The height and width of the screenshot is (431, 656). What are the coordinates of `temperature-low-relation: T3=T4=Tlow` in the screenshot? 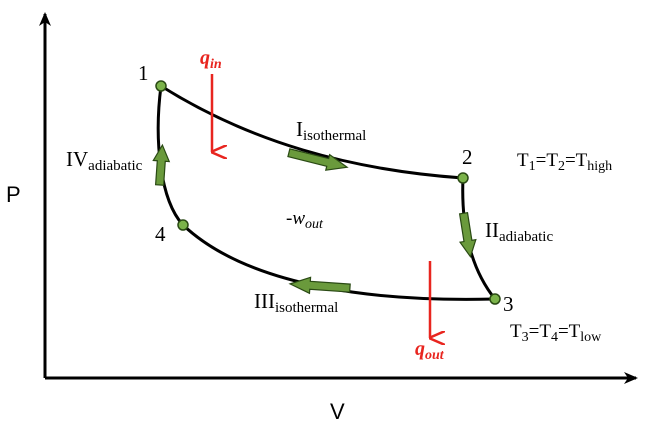 It's located at (556, 333).